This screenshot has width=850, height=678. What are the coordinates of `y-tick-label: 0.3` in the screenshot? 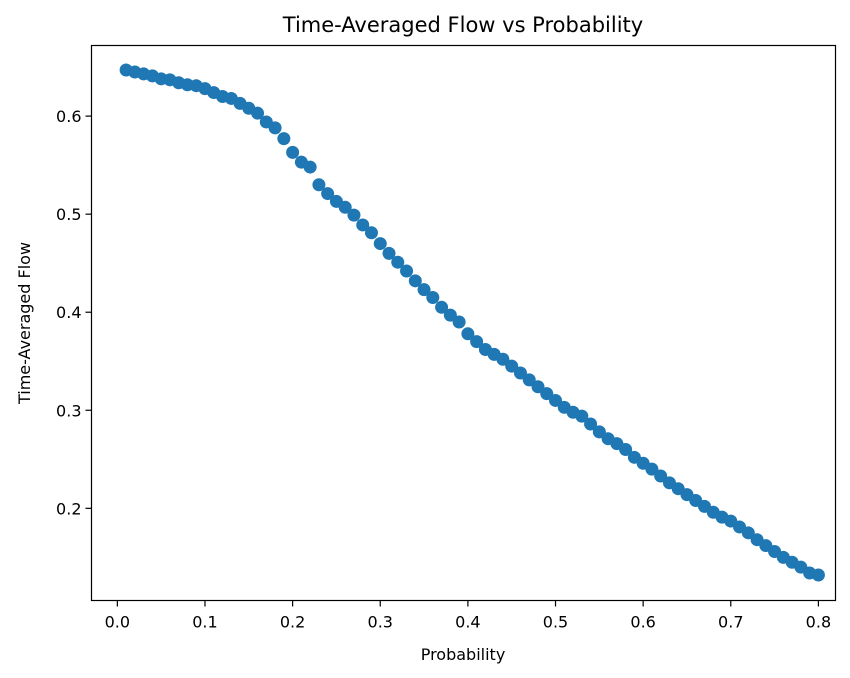 It's located at (68, 410).